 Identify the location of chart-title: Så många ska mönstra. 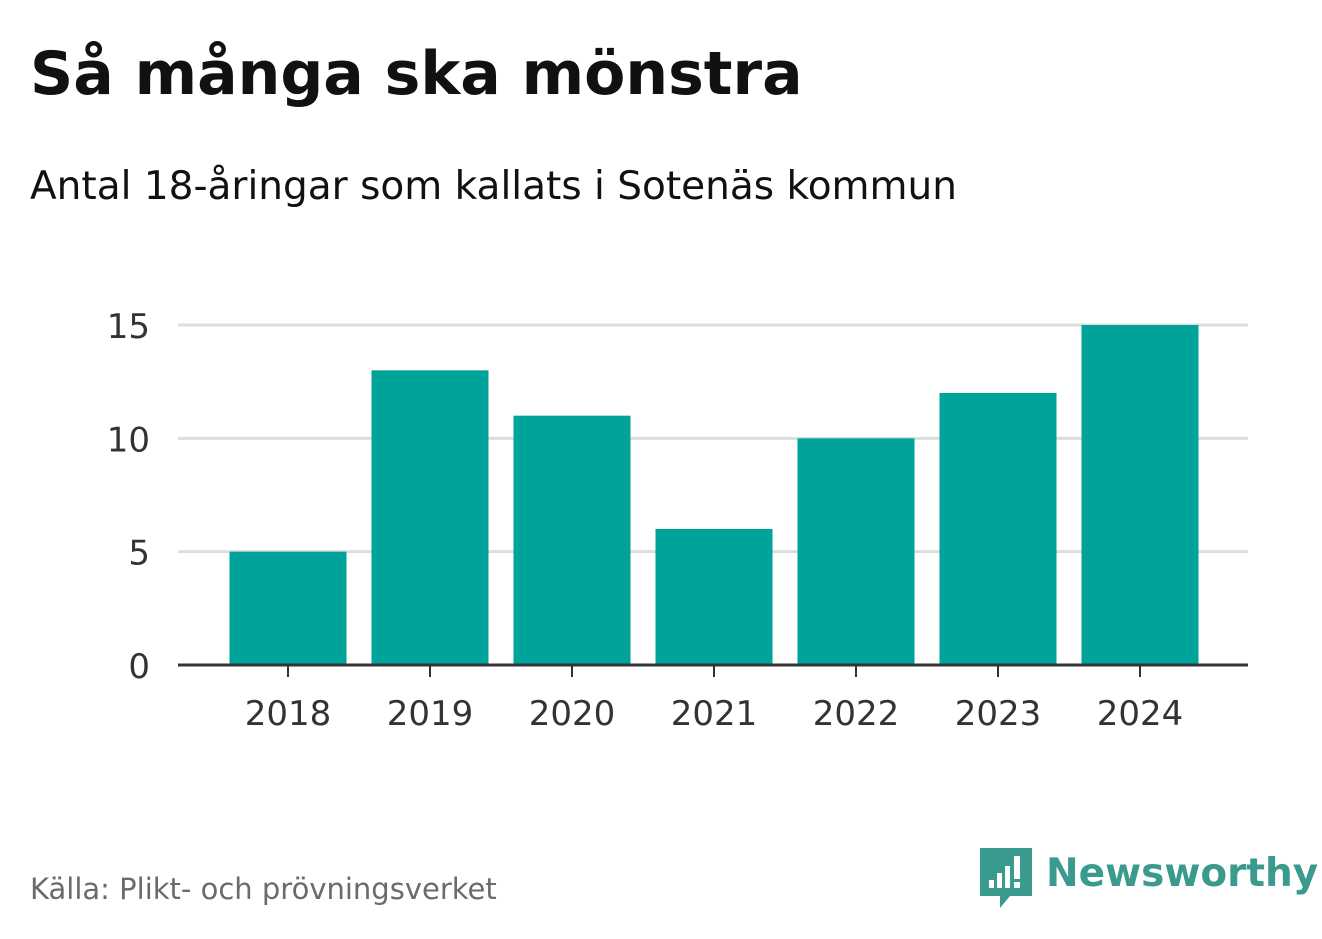
(416, 74).